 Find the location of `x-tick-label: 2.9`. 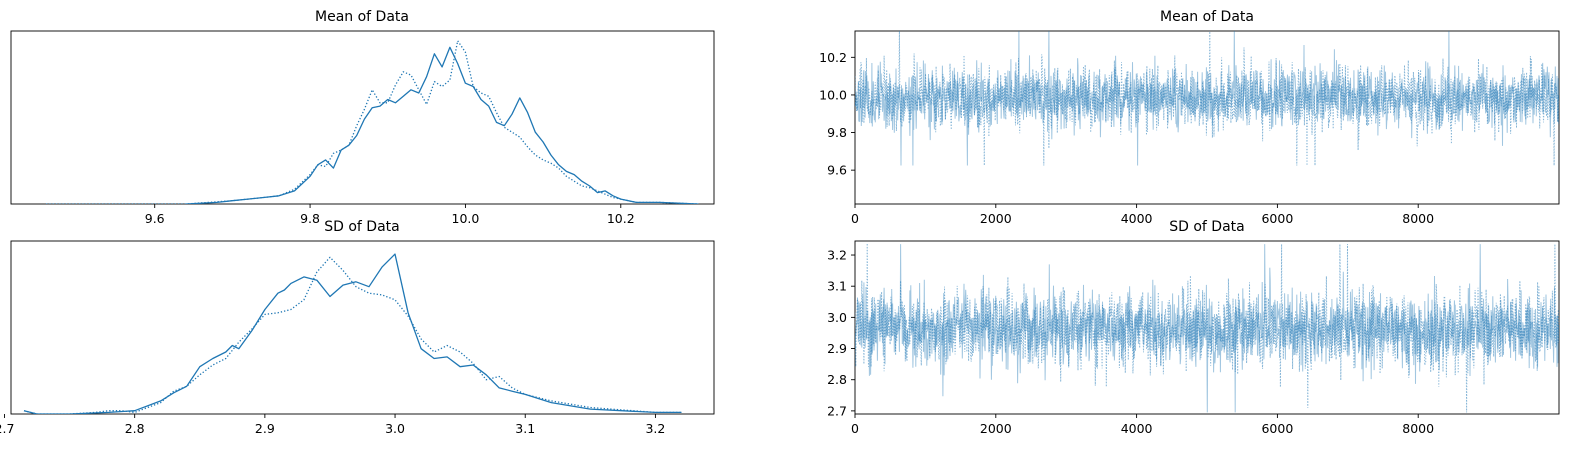

x-tick-label: 2.9 is located at coordinates (265, 428).